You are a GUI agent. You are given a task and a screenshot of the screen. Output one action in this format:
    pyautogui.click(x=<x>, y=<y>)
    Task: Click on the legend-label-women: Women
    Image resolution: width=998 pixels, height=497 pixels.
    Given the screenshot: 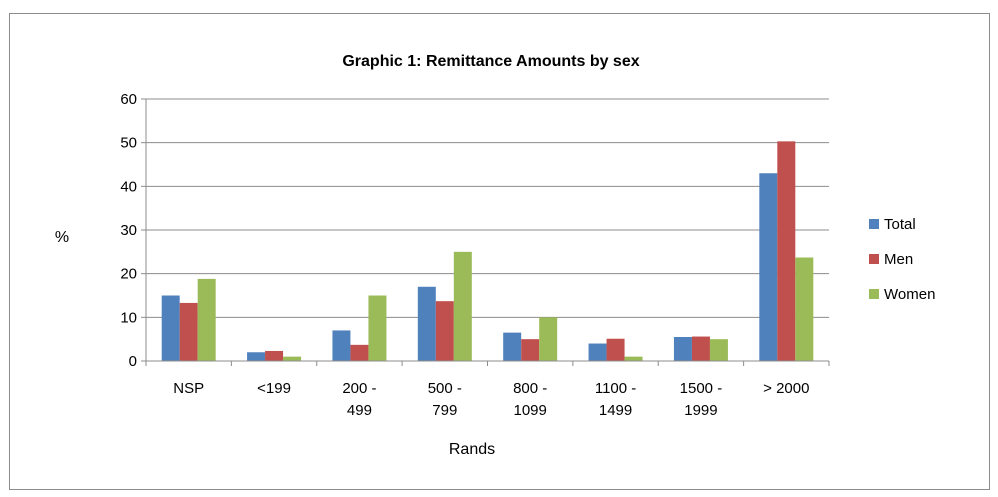 What is the action you would take?
    pyautogui.click(x=909, y=294)
    